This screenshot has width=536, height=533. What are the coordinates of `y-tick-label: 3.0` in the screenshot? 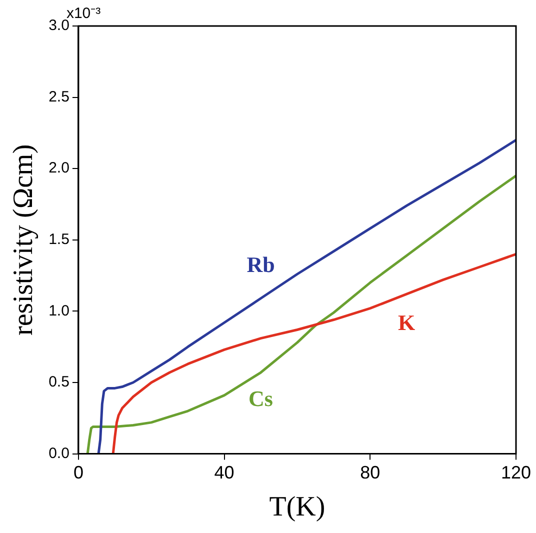 It's located at (59, 25).